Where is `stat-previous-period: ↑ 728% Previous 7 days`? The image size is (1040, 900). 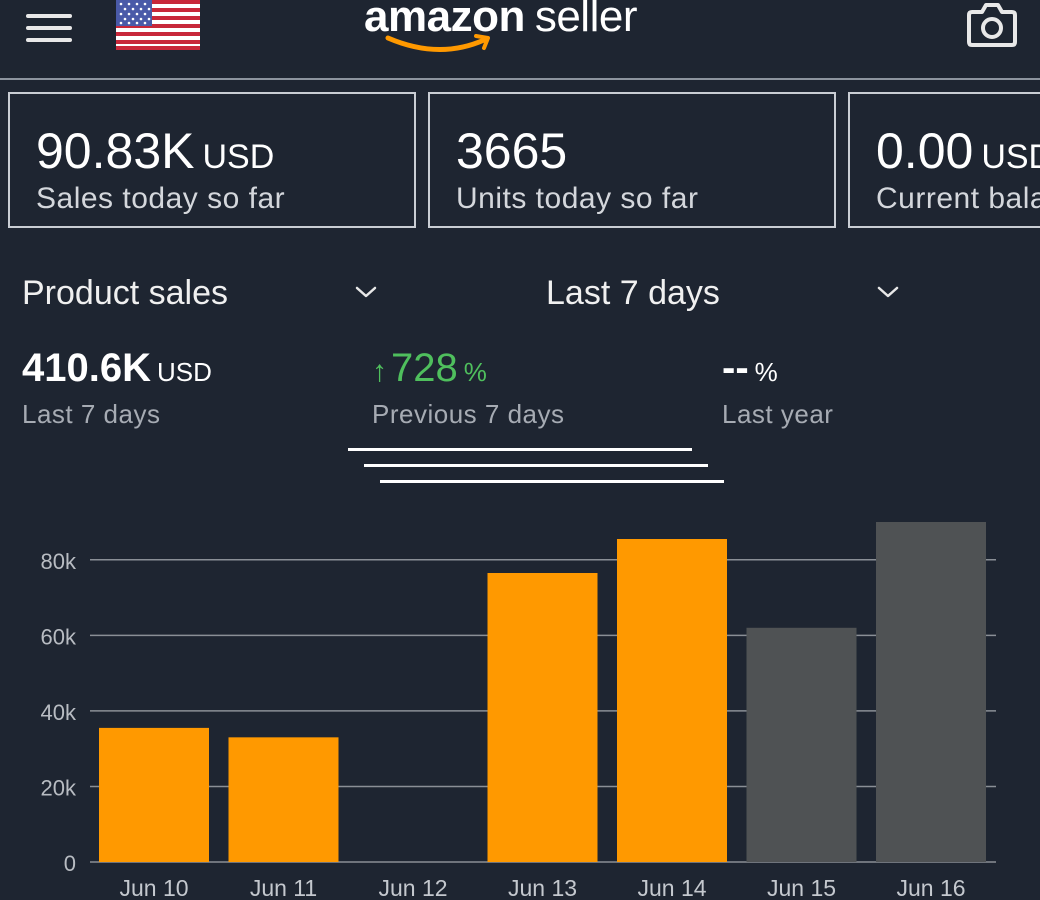
stat-previous-period: ↑ 728% Previous 7 days is located at coordinates (468, 388).